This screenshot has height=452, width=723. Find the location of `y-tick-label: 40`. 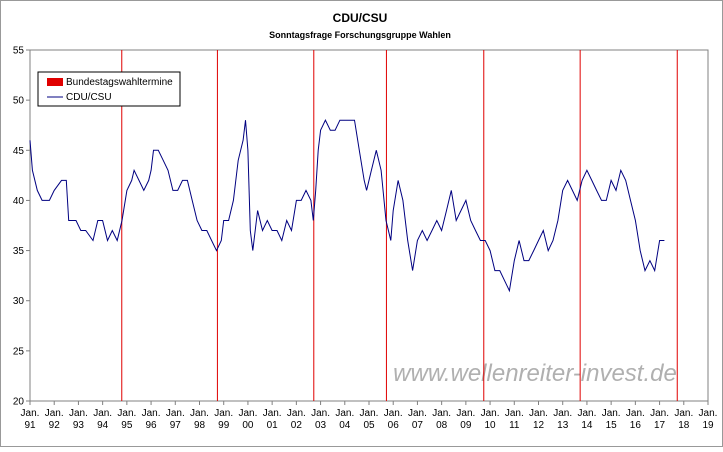

y-tick-label: 40 is located at coordinates (19, 201).